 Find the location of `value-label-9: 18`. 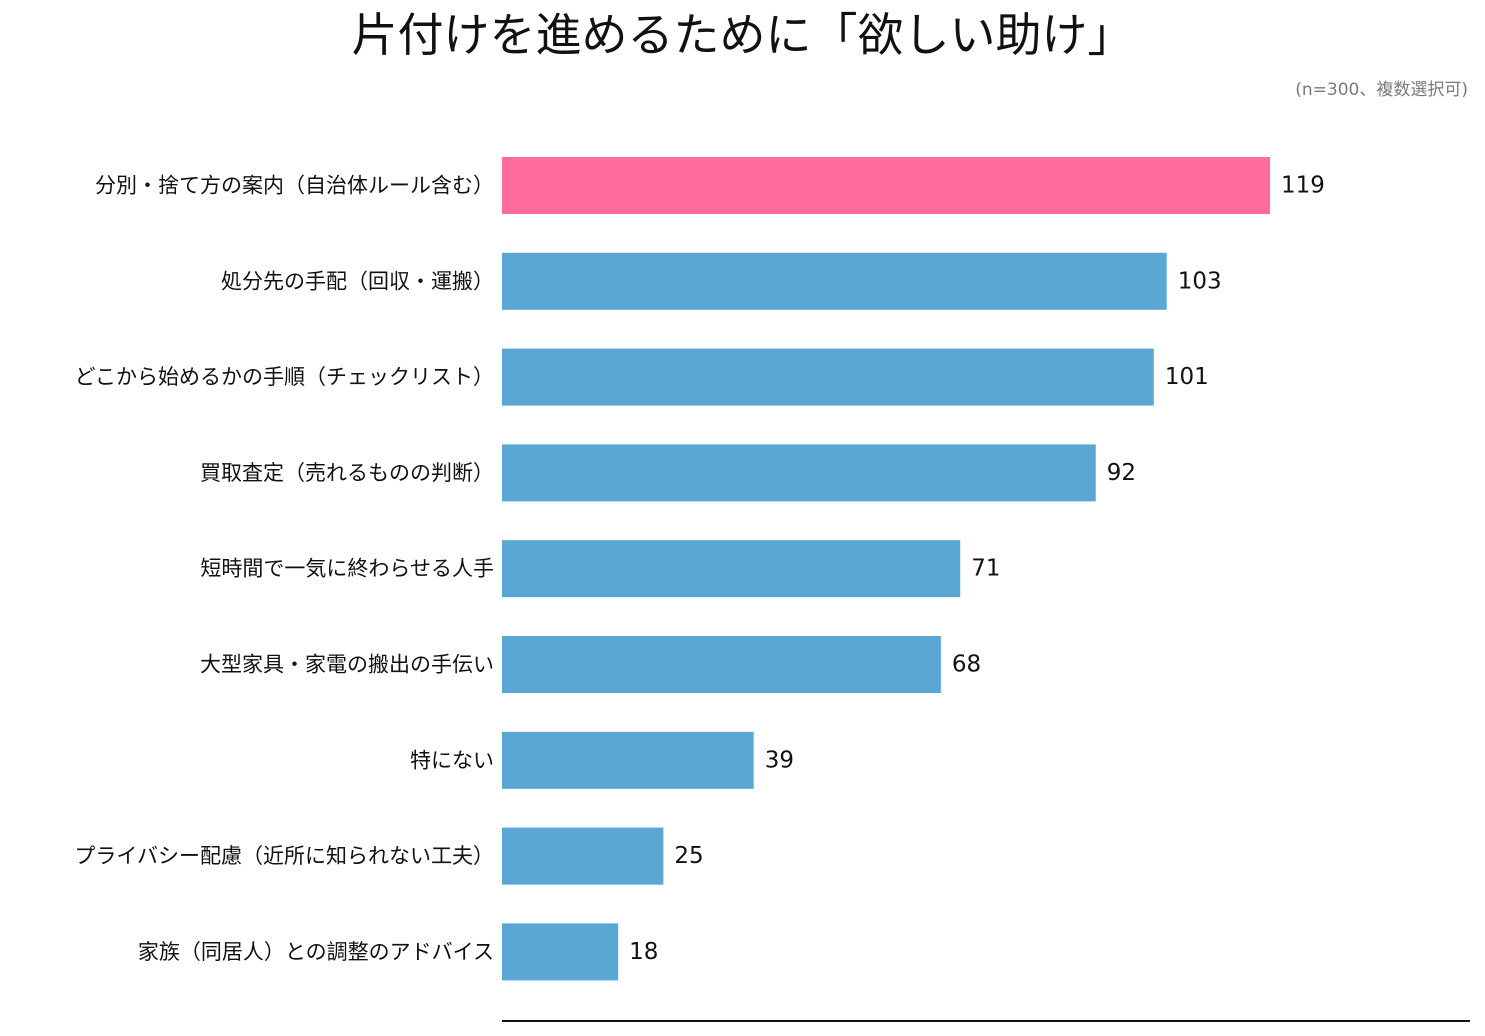

value-label-9: 18 is located at coordinates (643, 952).